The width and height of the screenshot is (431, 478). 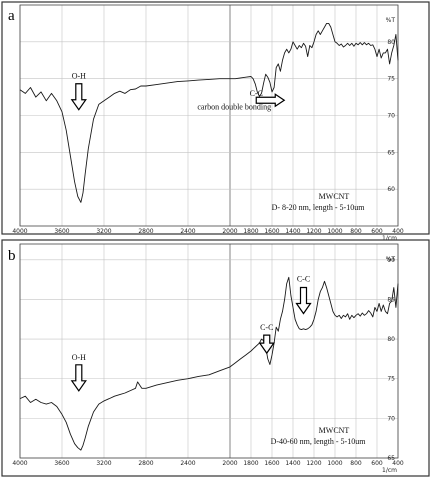 What do you see at coordinates (391, 189) in the screenshot?
I see `y-tick-label: 60` at bounding box center [391, 189].